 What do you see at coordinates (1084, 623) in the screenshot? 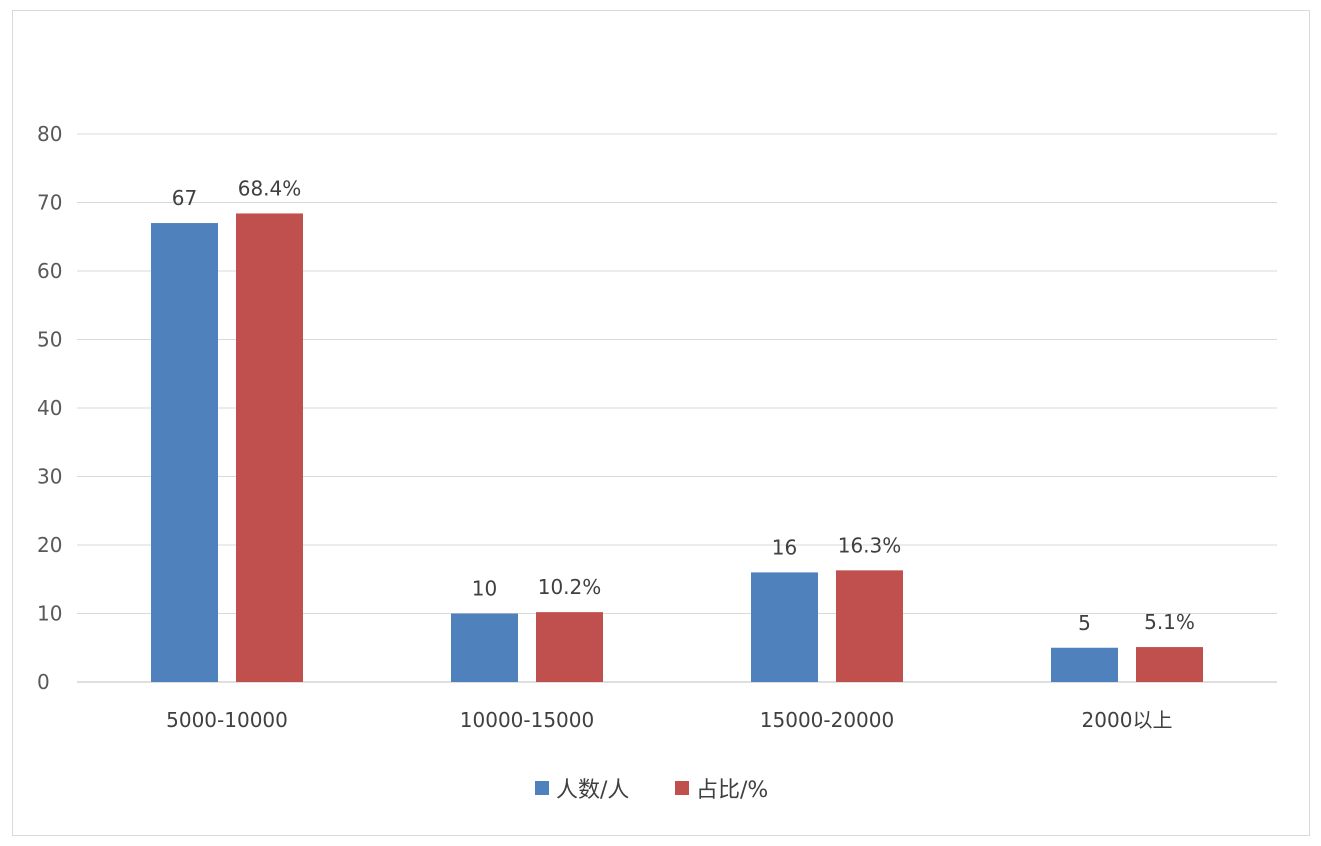
I see `data-label-people-3: 5` at bounding box center [1084, 623].